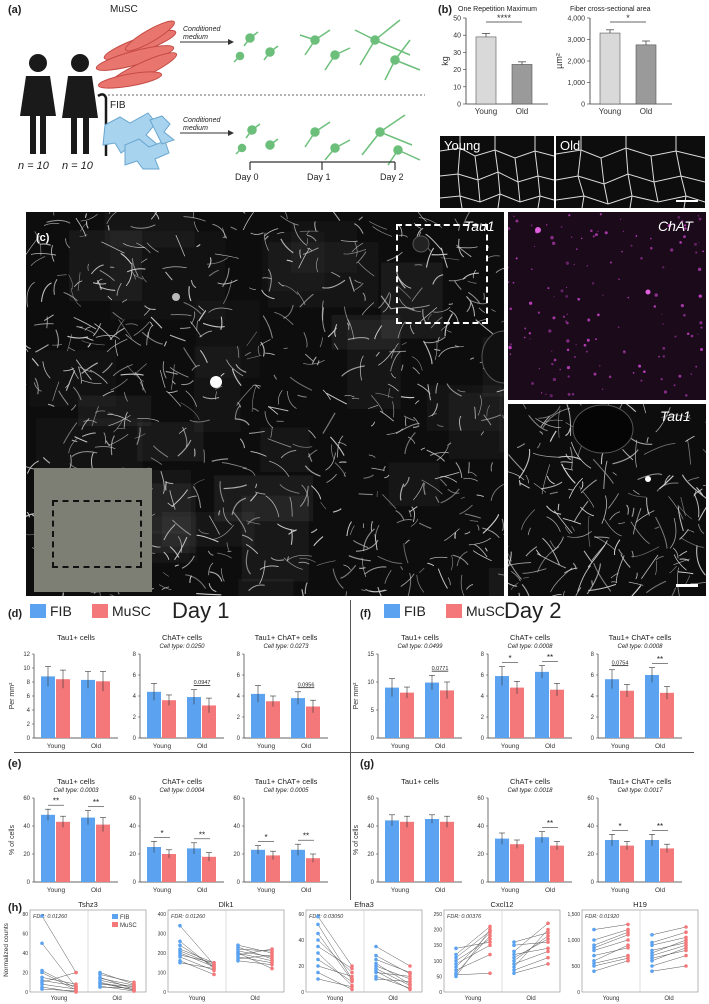 The image size is (709, 1004). Describe the element at coordinates (630, 172) in the screenshot. I see `old-fiber-image: Old` at that location.